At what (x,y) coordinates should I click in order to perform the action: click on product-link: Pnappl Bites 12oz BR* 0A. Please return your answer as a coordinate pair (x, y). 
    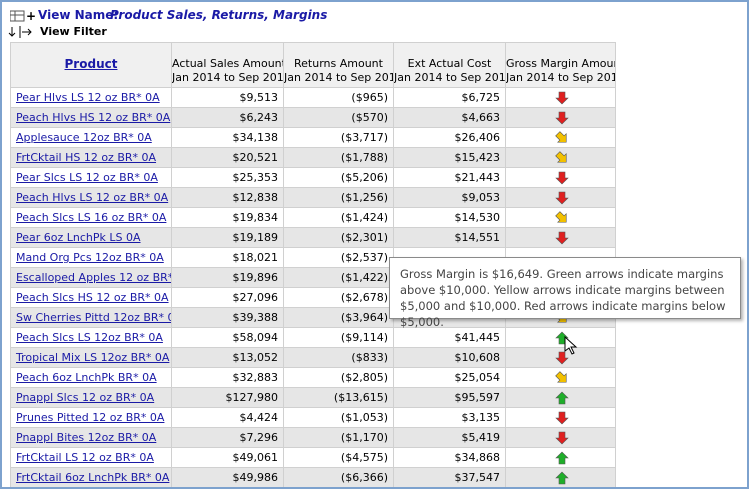
    Looking at the image, I should click on (91, 438).